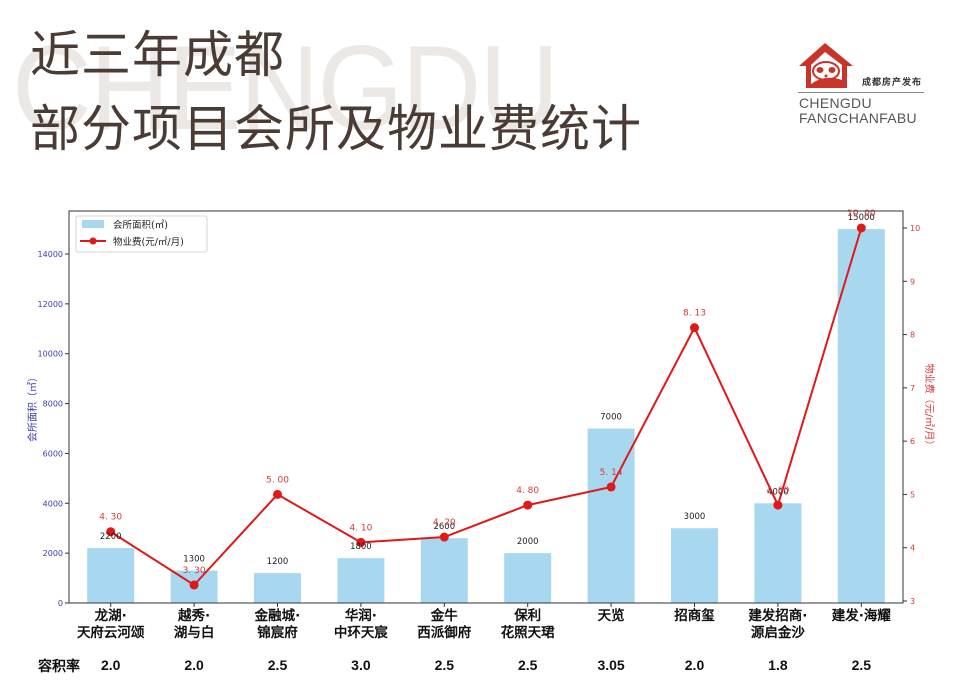 The height and width of the screenshot is (687, 960). Describe the element at coordinates (892, 83) in the screenshot. I see `logo-cn-text: 成都房产发布` at that location.